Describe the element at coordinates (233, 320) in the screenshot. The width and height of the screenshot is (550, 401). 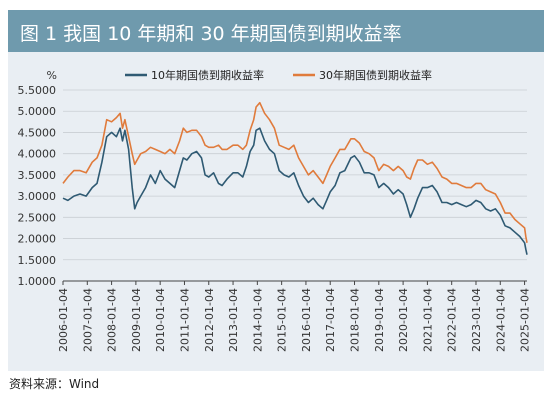
I see `x-tick-label: 2013-01-04` at that location.